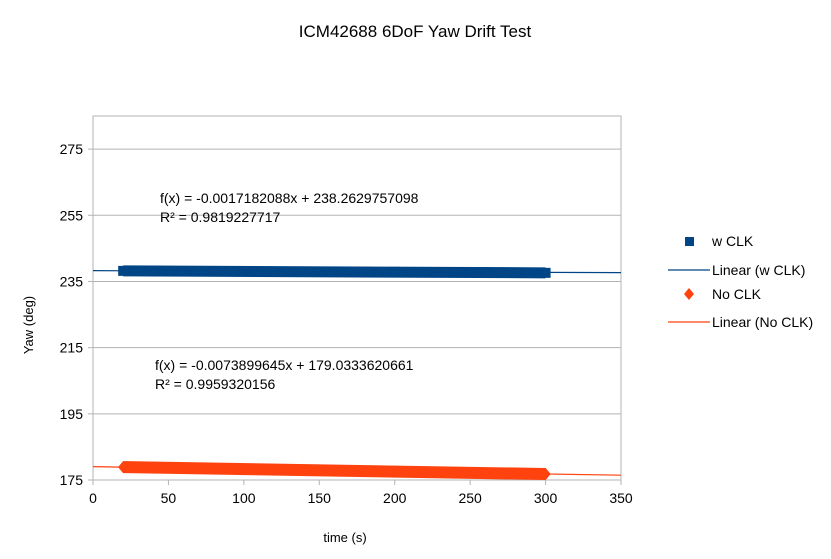 The image size is (831, 559). I want to click on chart-title: ICM42688 6DoF Yaw Drift Test, so click(415, 31).